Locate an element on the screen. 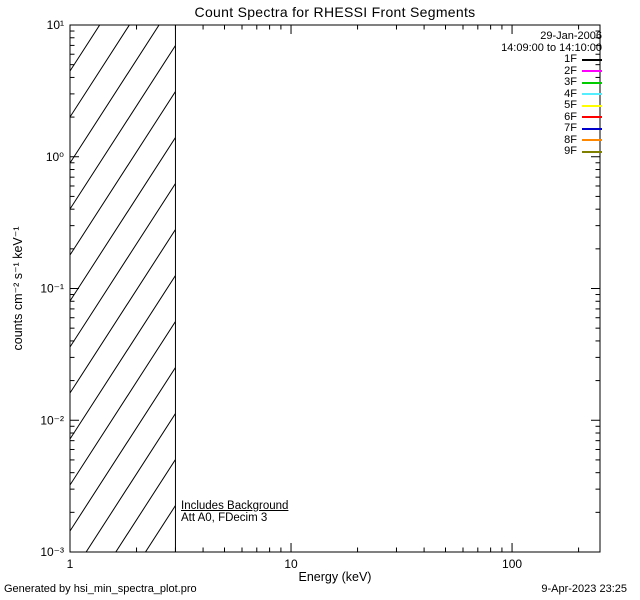 The height and width of the screenshot is (600, 640). legend-entry-label: 8F is located at coordinates (570, 139).